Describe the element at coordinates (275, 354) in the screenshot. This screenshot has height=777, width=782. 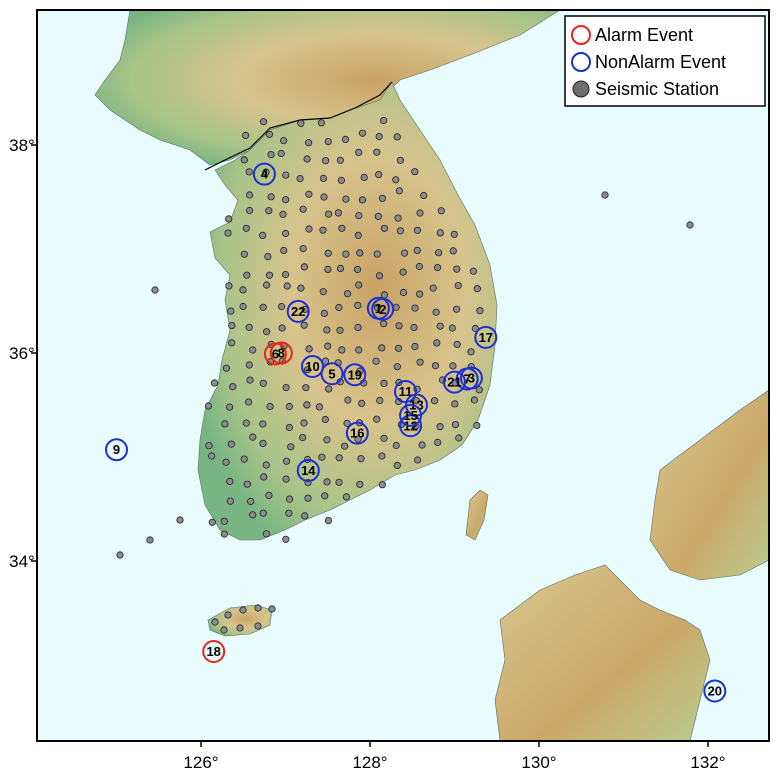
I see `event-id-label: 6` at that location.